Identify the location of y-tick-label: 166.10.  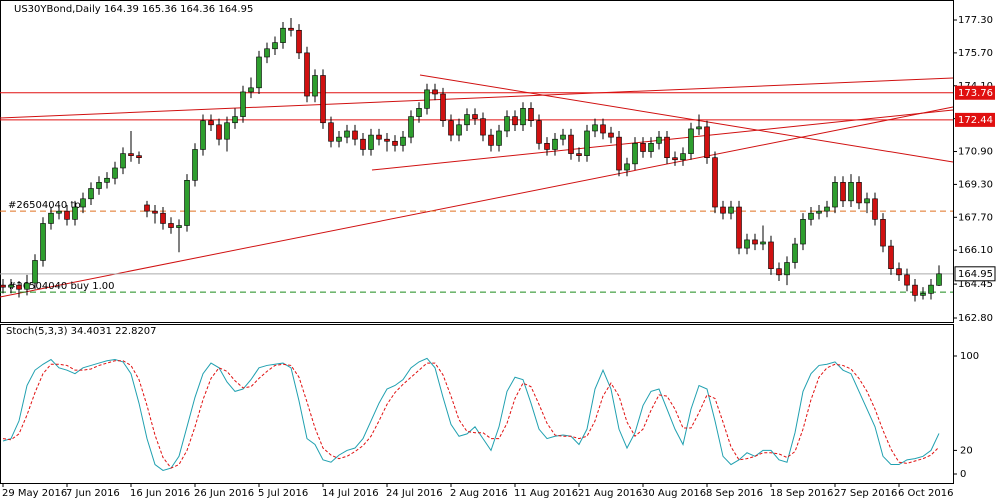
(975, 250).